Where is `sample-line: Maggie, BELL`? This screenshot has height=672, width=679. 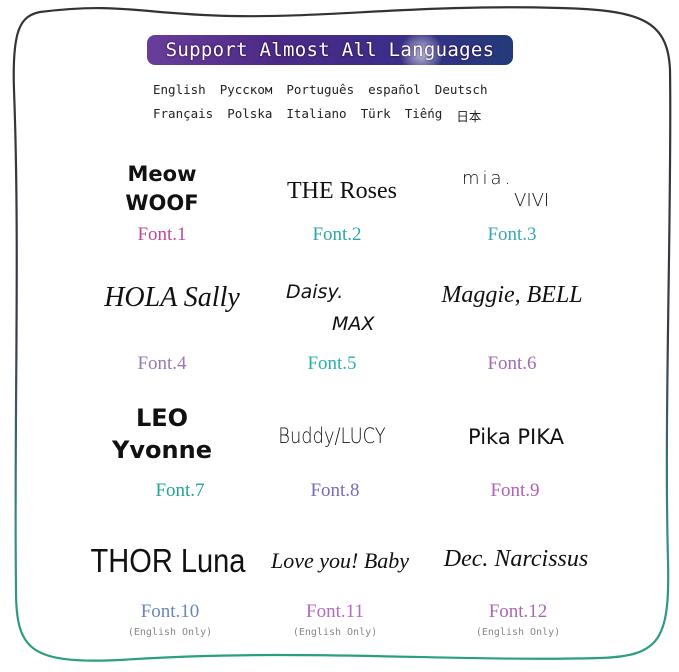
sample-line: Maggie, BELL is located at coordinates (512, 295).